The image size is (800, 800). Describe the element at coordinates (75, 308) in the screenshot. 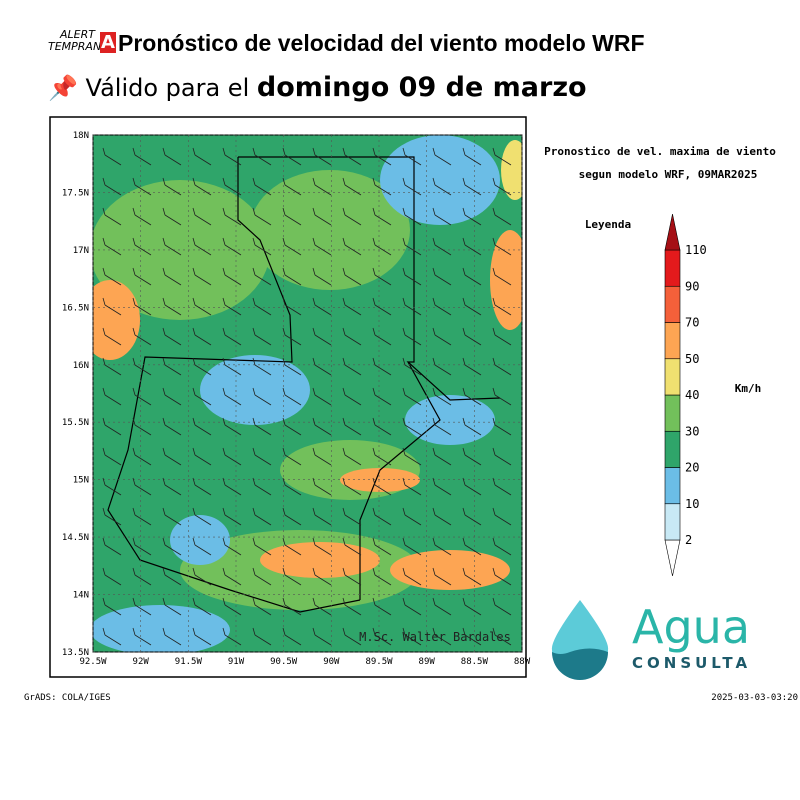

I see `lat-label: 16.5N` at that location.